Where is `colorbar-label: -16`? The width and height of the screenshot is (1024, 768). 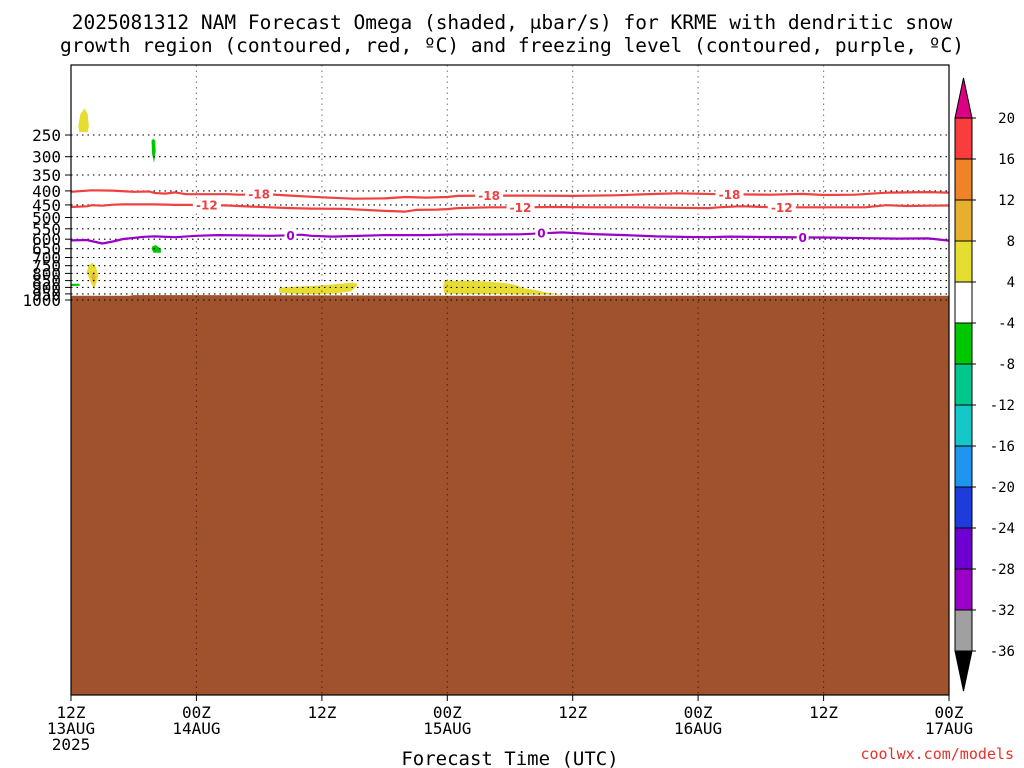
colorbar-label: -16 is located at coordinates (1002, 447).